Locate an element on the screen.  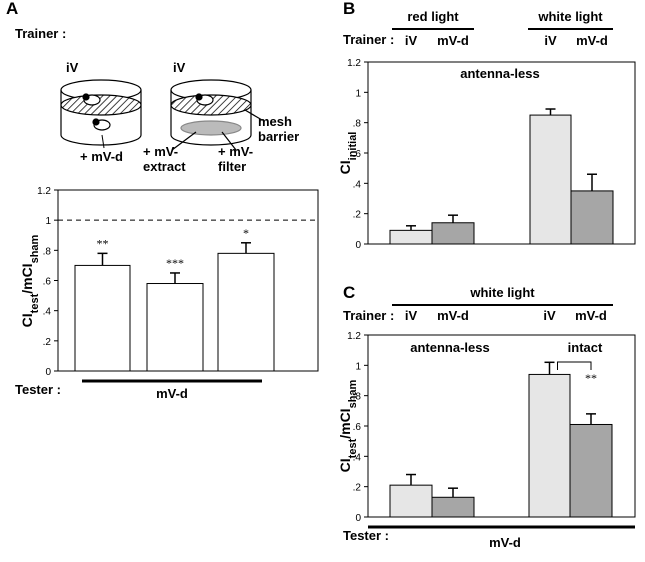
panel-label: B is located at coordinates (349, 9).